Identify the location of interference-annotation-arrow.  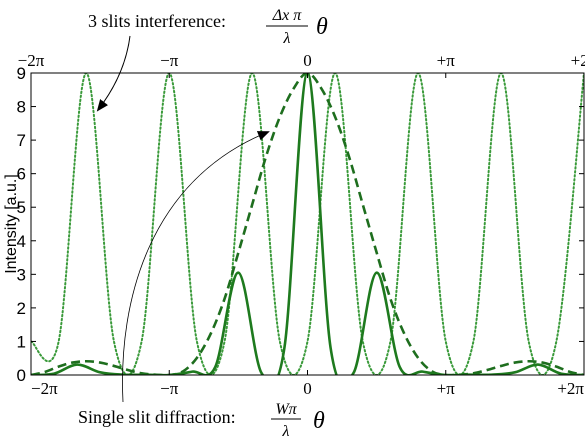
(113, 73).